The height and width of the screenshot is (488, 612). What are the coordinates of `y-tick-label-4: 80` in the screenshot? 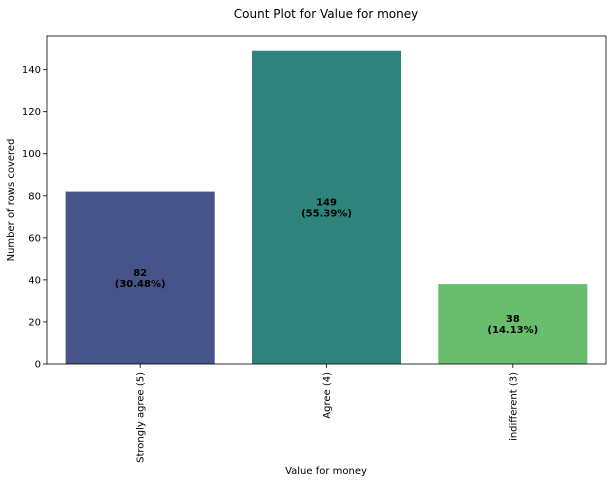 It's located at (34, 196).